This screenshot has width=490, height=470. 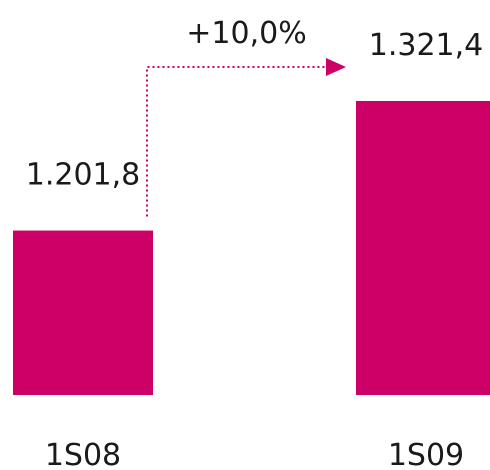 I want to click on growth-arrow-head-icon, so click(x=336, y=67).